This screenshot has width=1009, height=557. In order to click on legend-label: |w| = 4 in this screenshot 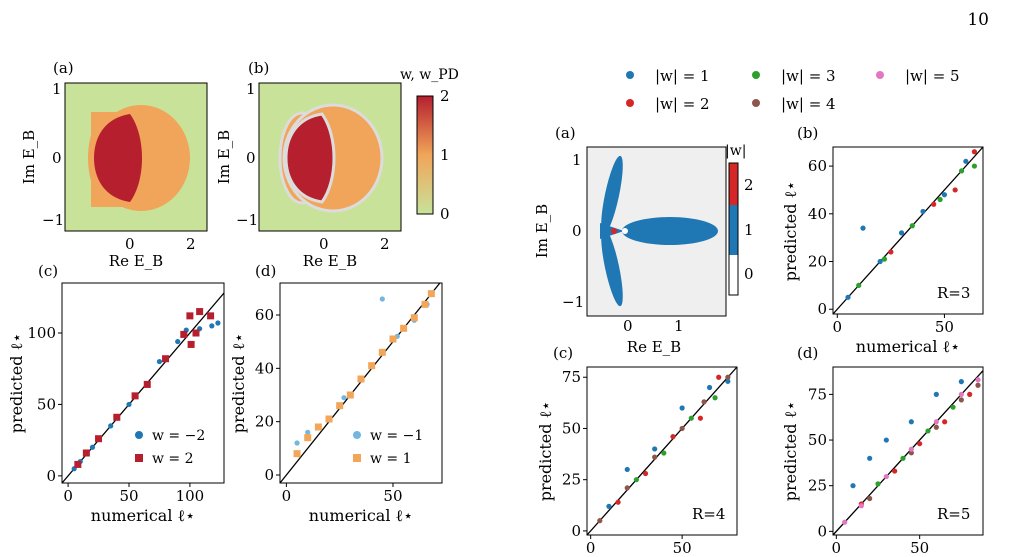, I will do `click(808, 104)`.